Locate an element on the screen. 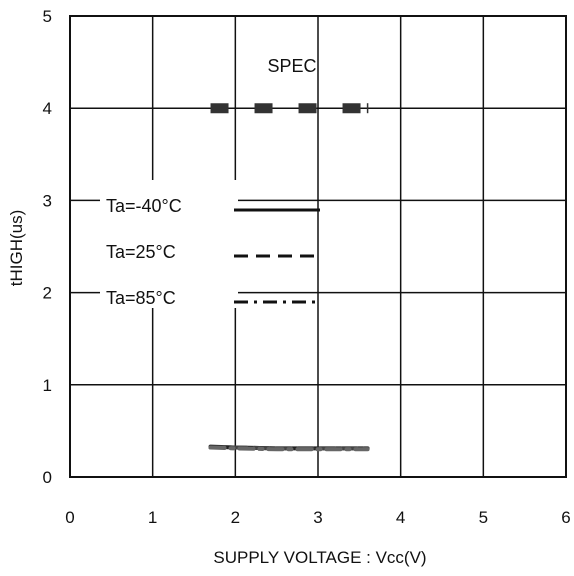 The image size is (574, 576). legend-box is located at coordinates (169, 244).